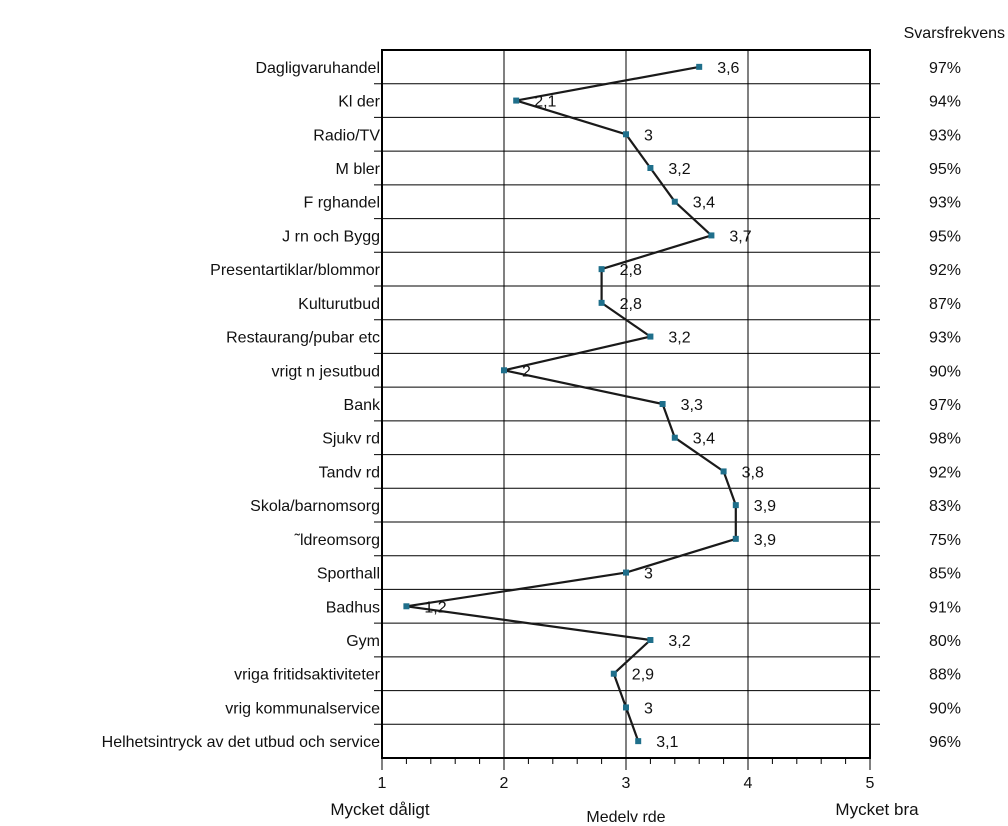  Describe the element at coordinates (692, 405) in the screenshot. I see `value-label: 3,3` at that location.